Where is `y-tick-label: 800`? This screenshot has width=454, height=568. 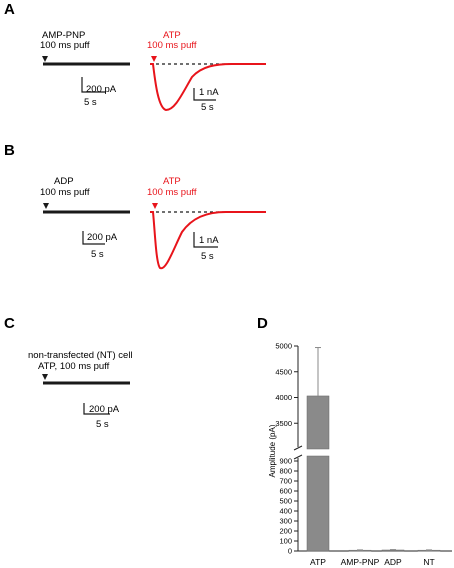 y-tick-label: 800 is located at coordinates (285, 471).